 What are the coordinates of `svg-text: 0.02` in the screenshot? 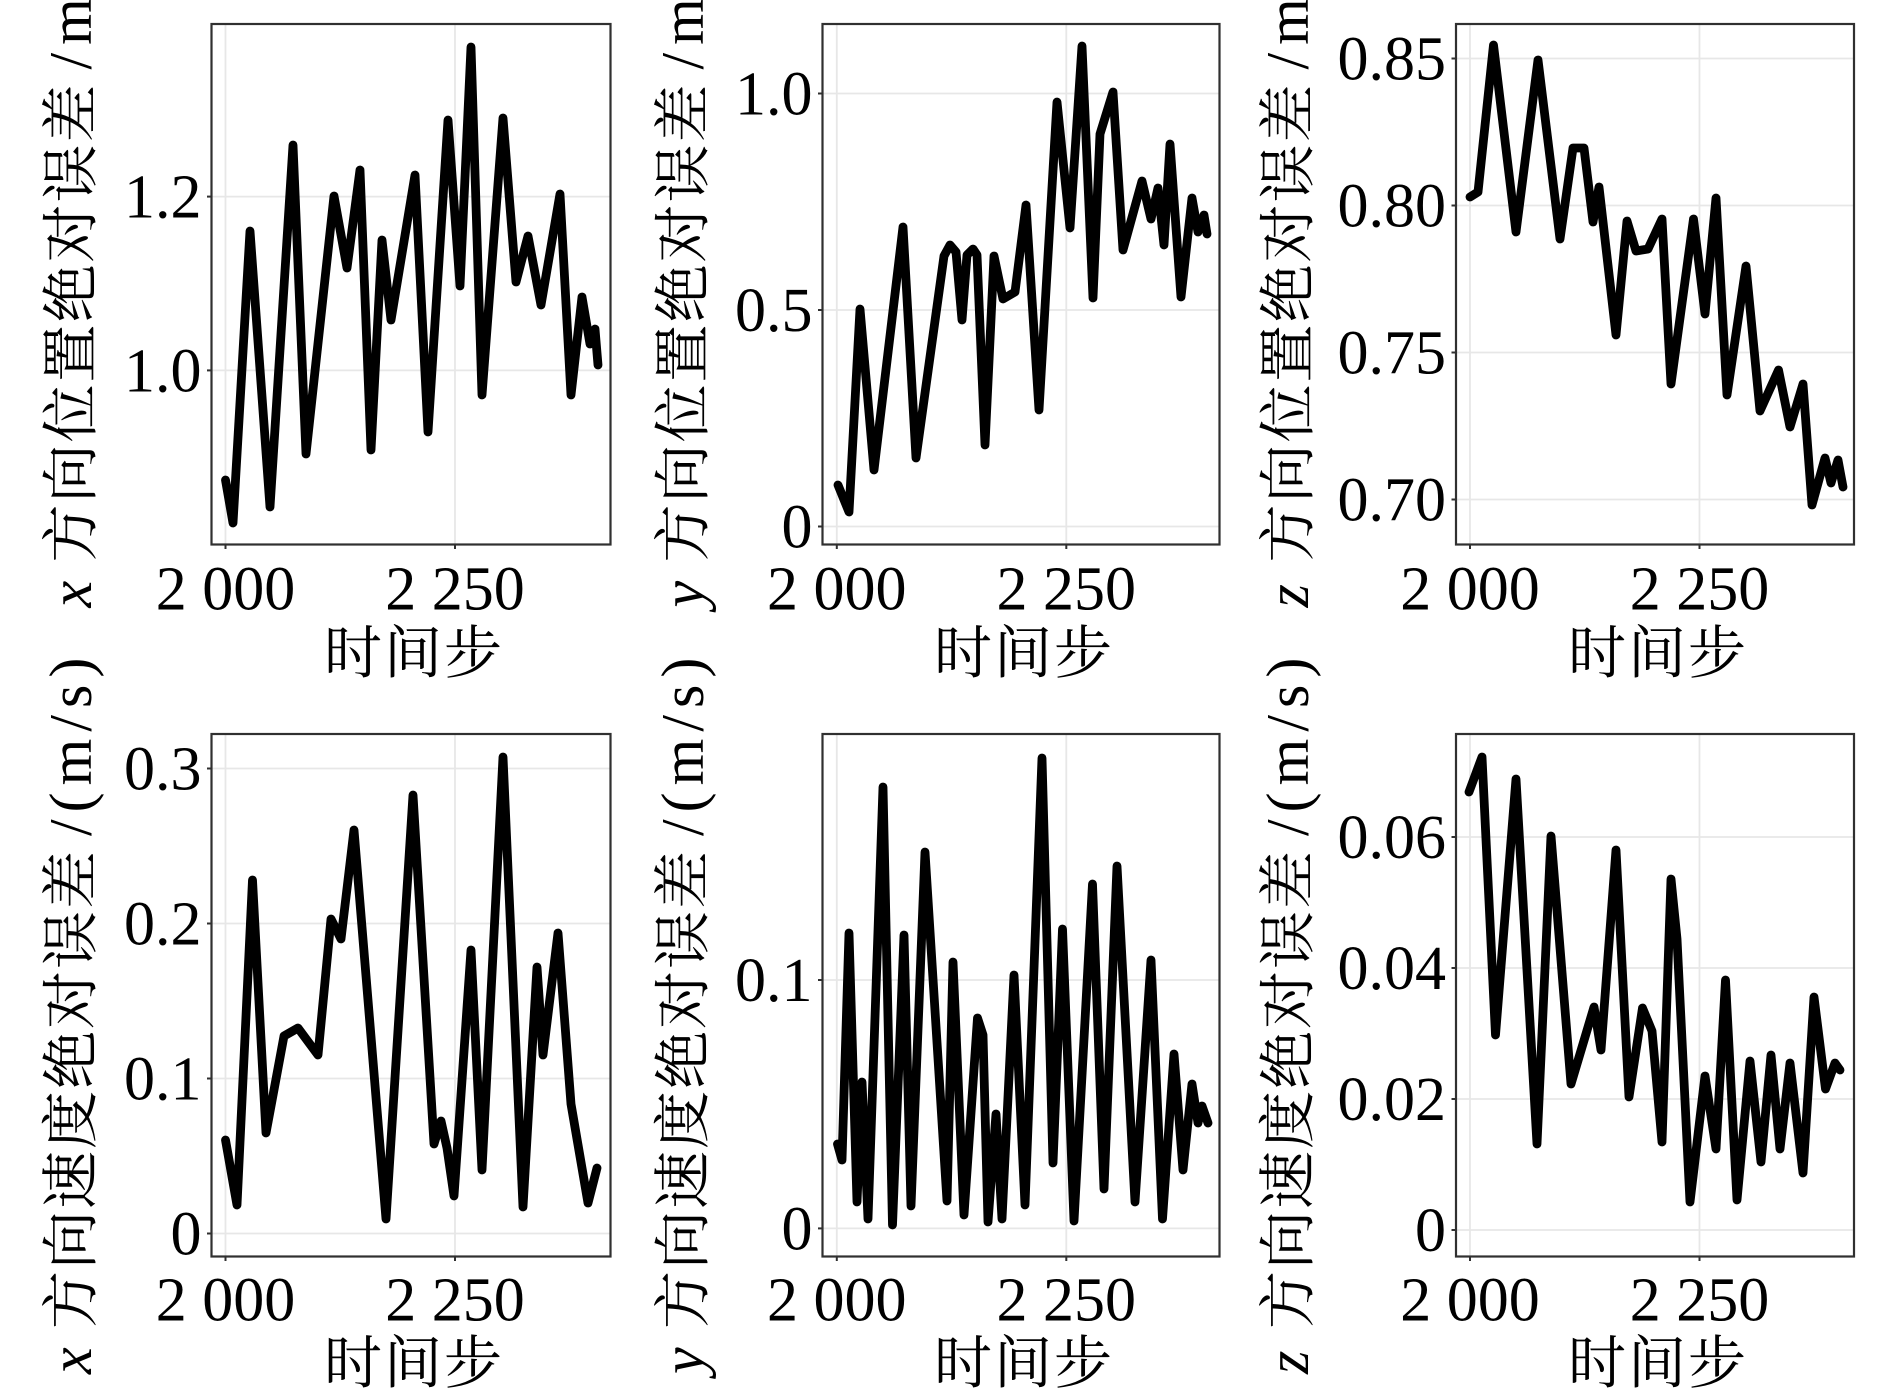 It's located at (1392, 1100).